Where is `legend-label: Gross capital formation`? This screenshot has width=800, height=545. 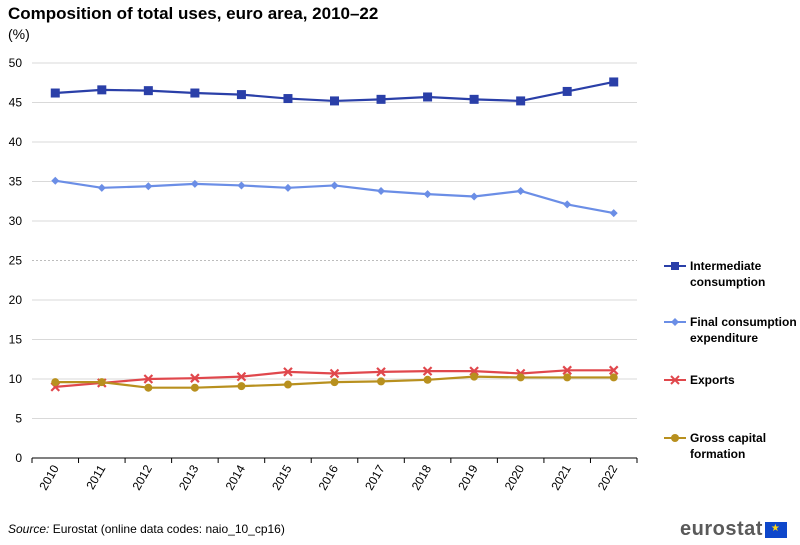 legend-label: Gross capital formation is located at coordinates (728, 446).